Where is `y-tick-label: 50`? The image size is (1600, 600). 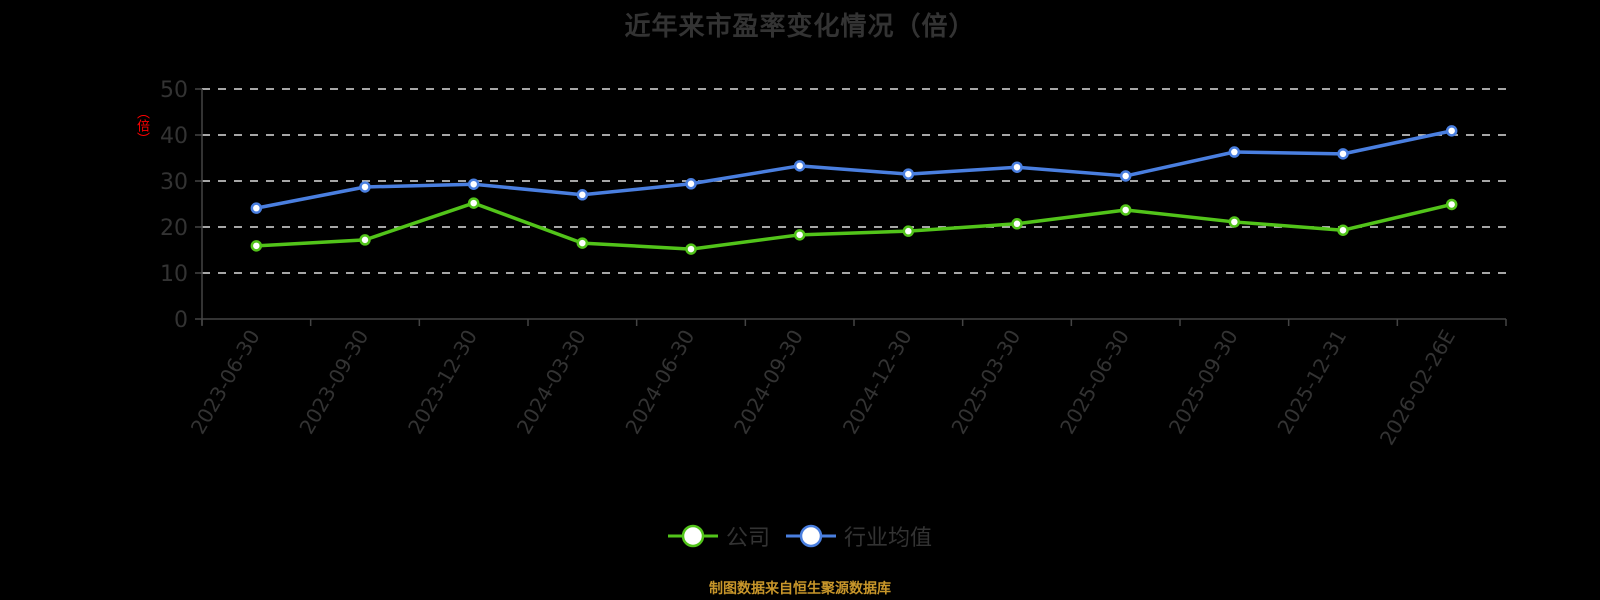 y-tick-label: 50 is located at coordinates (174, 90).